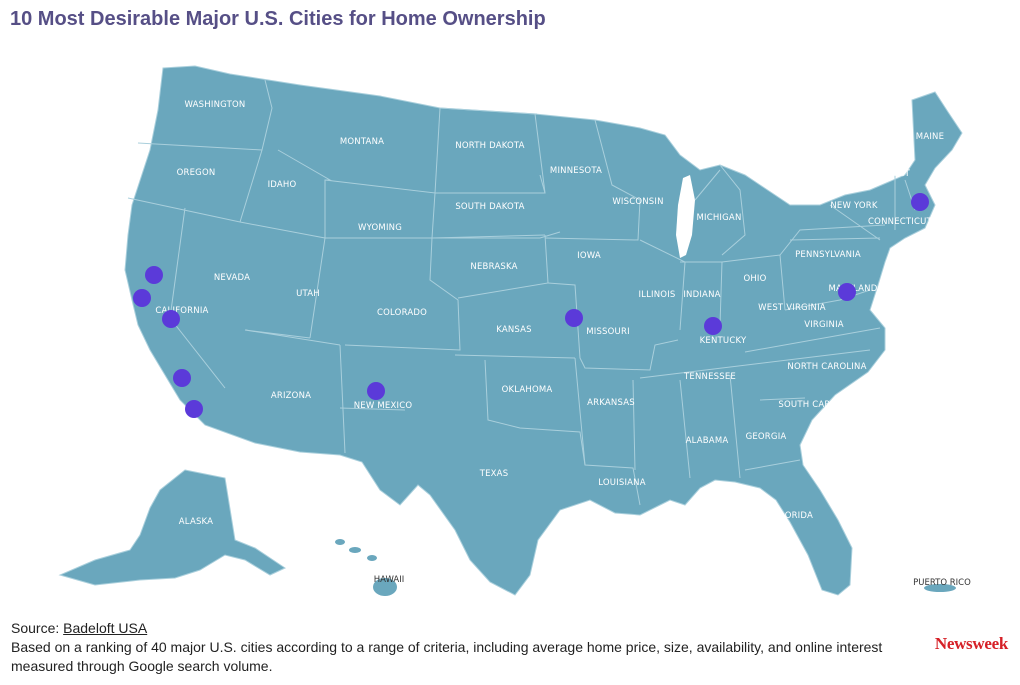  Describe the element at coordinates (942, 583) in the screenshot. I see `label-puerto-rico: PUERTO RICO` at that location.